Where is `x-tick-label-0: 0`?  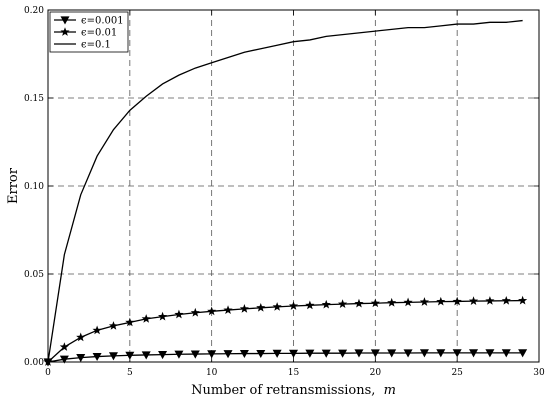 x-tick-label-0: 0 is located at coordinates (48, 373).